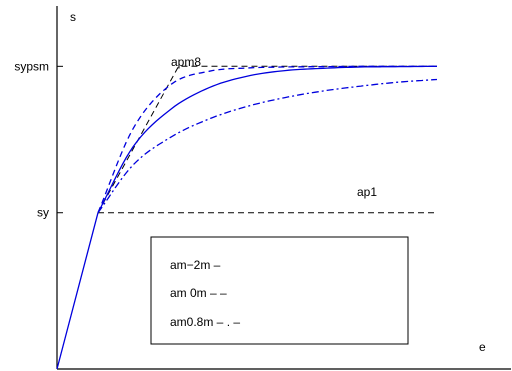 This screenshot has width=512, height=371. Describe the element at coordinates (38, 139) in the screenshot. I see `y-ticks: sy sypsm` at that location.